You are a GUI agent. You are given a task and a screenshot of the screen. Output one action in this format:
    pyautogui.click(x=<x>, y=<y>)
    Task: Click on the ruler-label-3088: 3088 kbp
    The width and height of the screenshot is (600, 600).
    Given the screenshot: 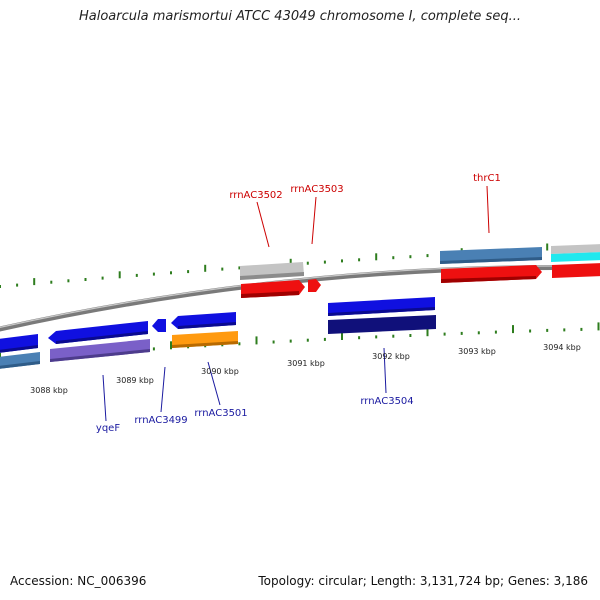 What is the action you would take?
    pyautogui.click(x=49, y=390)
    